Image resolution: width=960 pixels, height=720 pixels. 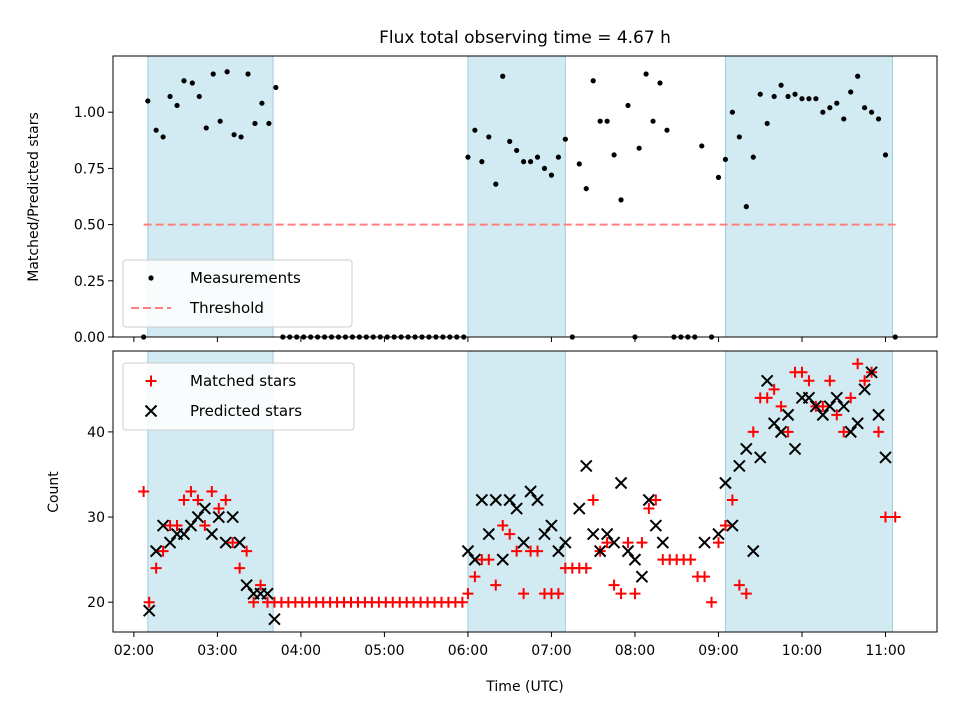 What do you see at coordinates (468, 651) in the screenshot?
I see `x-tick-label: 06:00` at bounding box center [468, 651].